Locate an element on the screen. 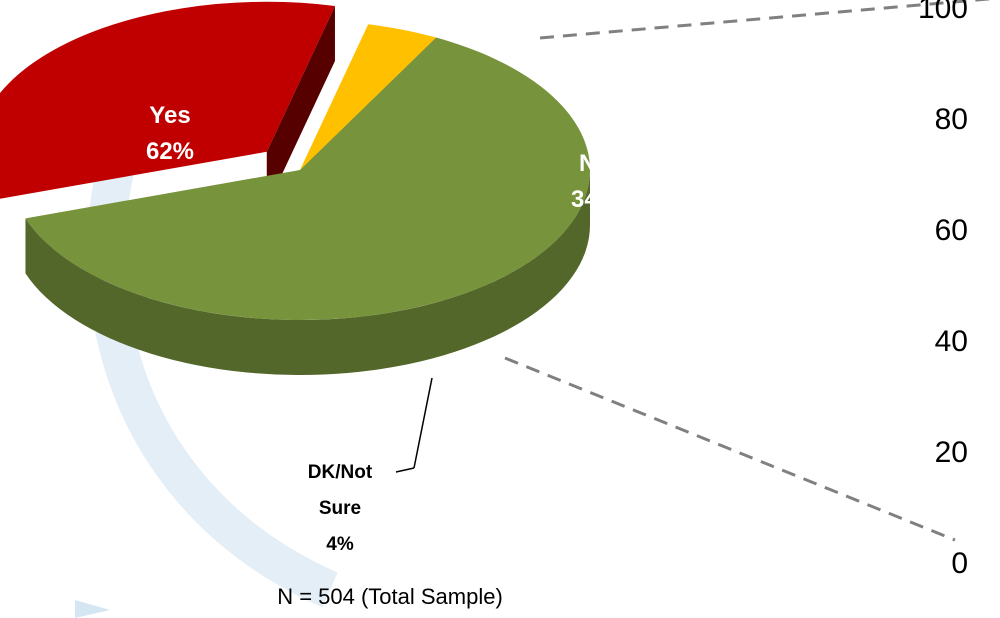  y-tick-label: 20 is located at coordinates (951, 452).